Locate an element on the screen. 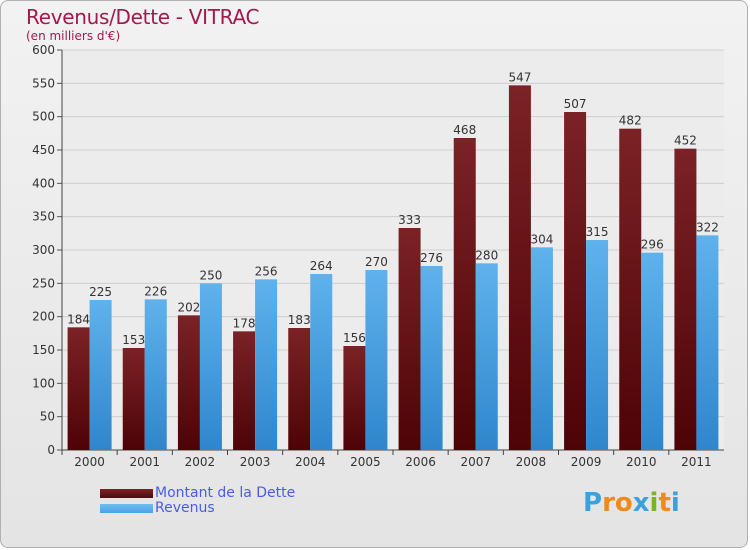 This screenshot has width=750, height=550. data-label: 270 is located at coordinates (376, 262).